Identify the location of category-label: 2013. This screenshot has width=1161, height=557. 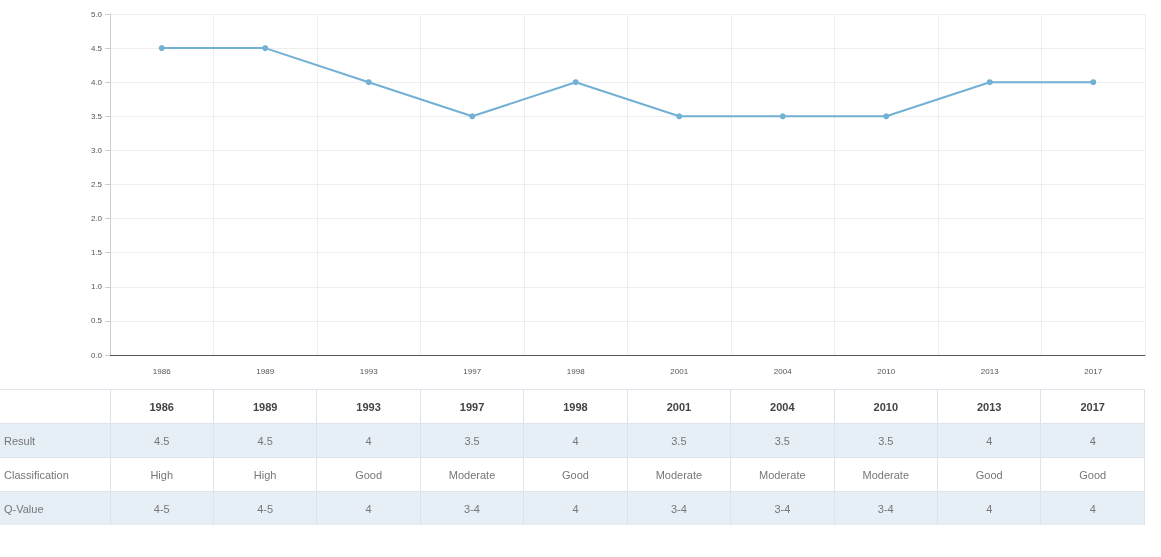
(989, 406).